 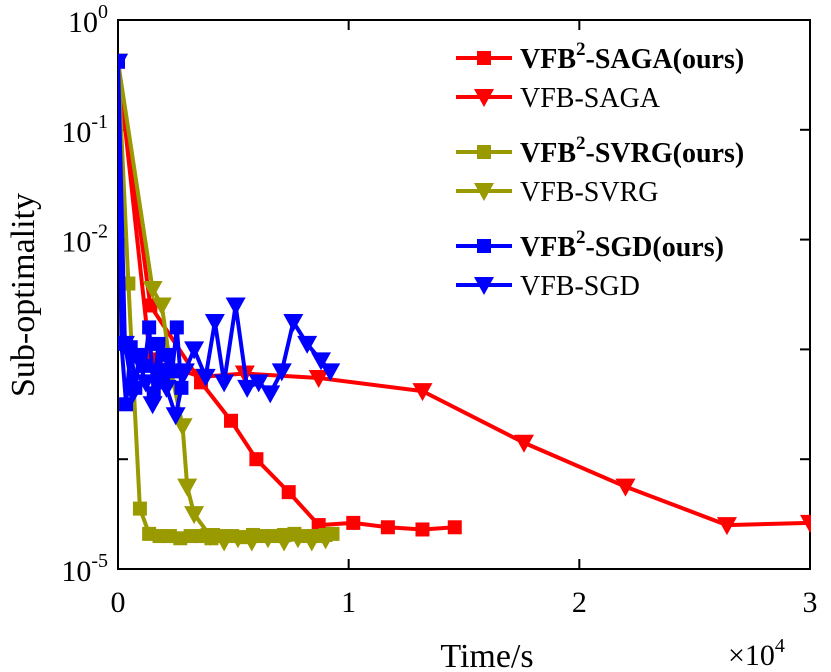 What do you see at coordinates (464, 602) in the screenshot?
I see `x-tick-labels: 0 1 2 3` at bounding box center [464, 602].